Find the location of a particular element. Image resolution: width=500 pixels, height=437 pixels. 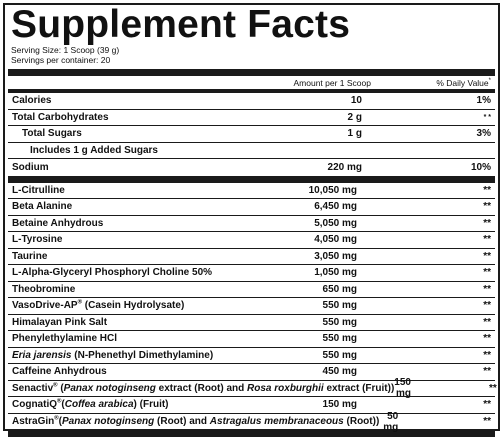

ingredient-row: Betaine Anhydrous 5,050 mg ** is located at coordinates (251, 224).